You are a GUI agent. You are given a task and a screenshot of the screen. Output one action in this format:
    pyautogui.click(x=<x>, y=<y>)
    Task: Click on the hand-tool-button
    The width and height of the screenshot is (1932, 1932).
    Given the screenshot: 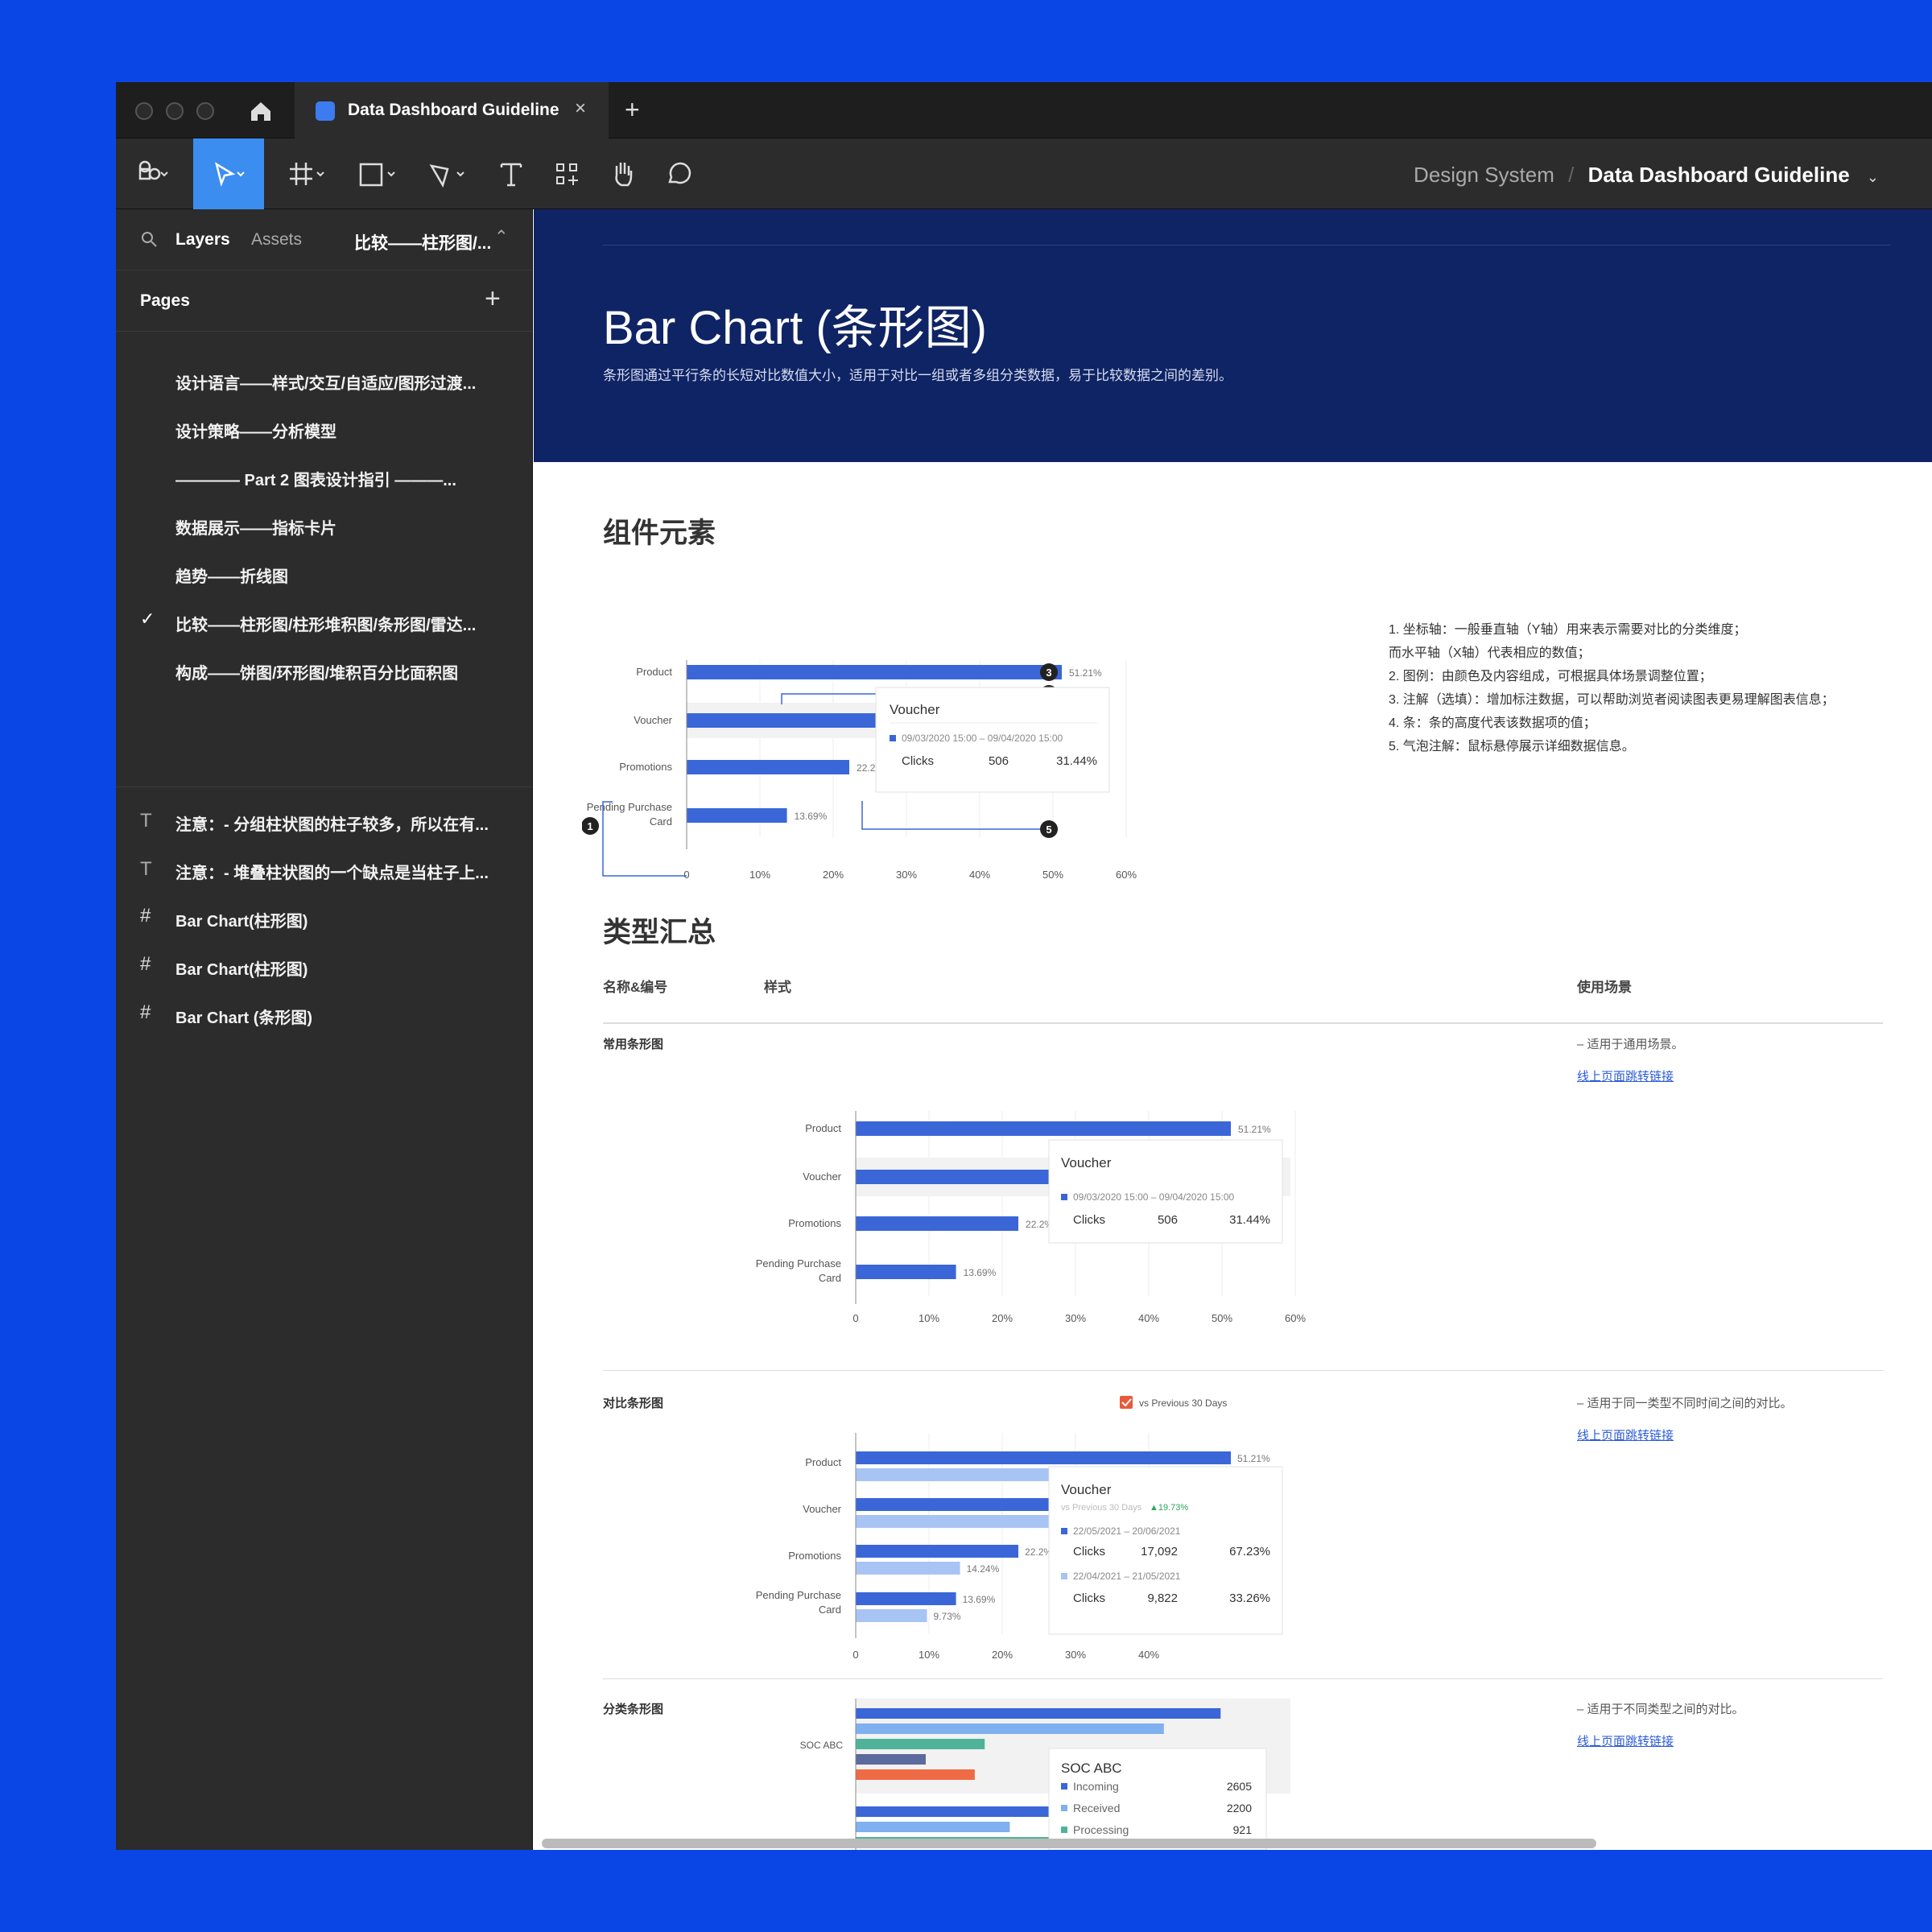 What is the action you would take?
    pyautogui.click(x=623, y=173)
    